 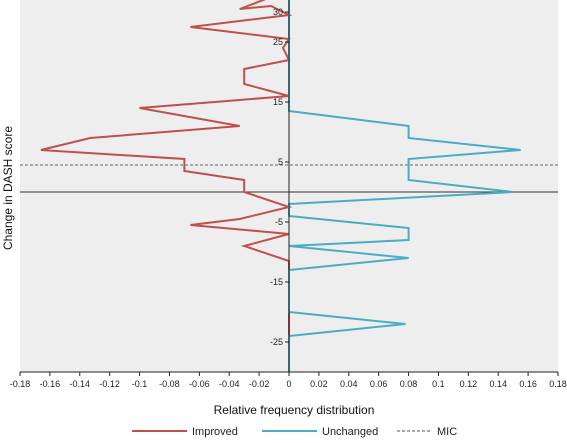 What do you see at coordinates (447, 432) in the screenshot?
I see `legend-label-mic: MIC` at bounding box center [447, 432].